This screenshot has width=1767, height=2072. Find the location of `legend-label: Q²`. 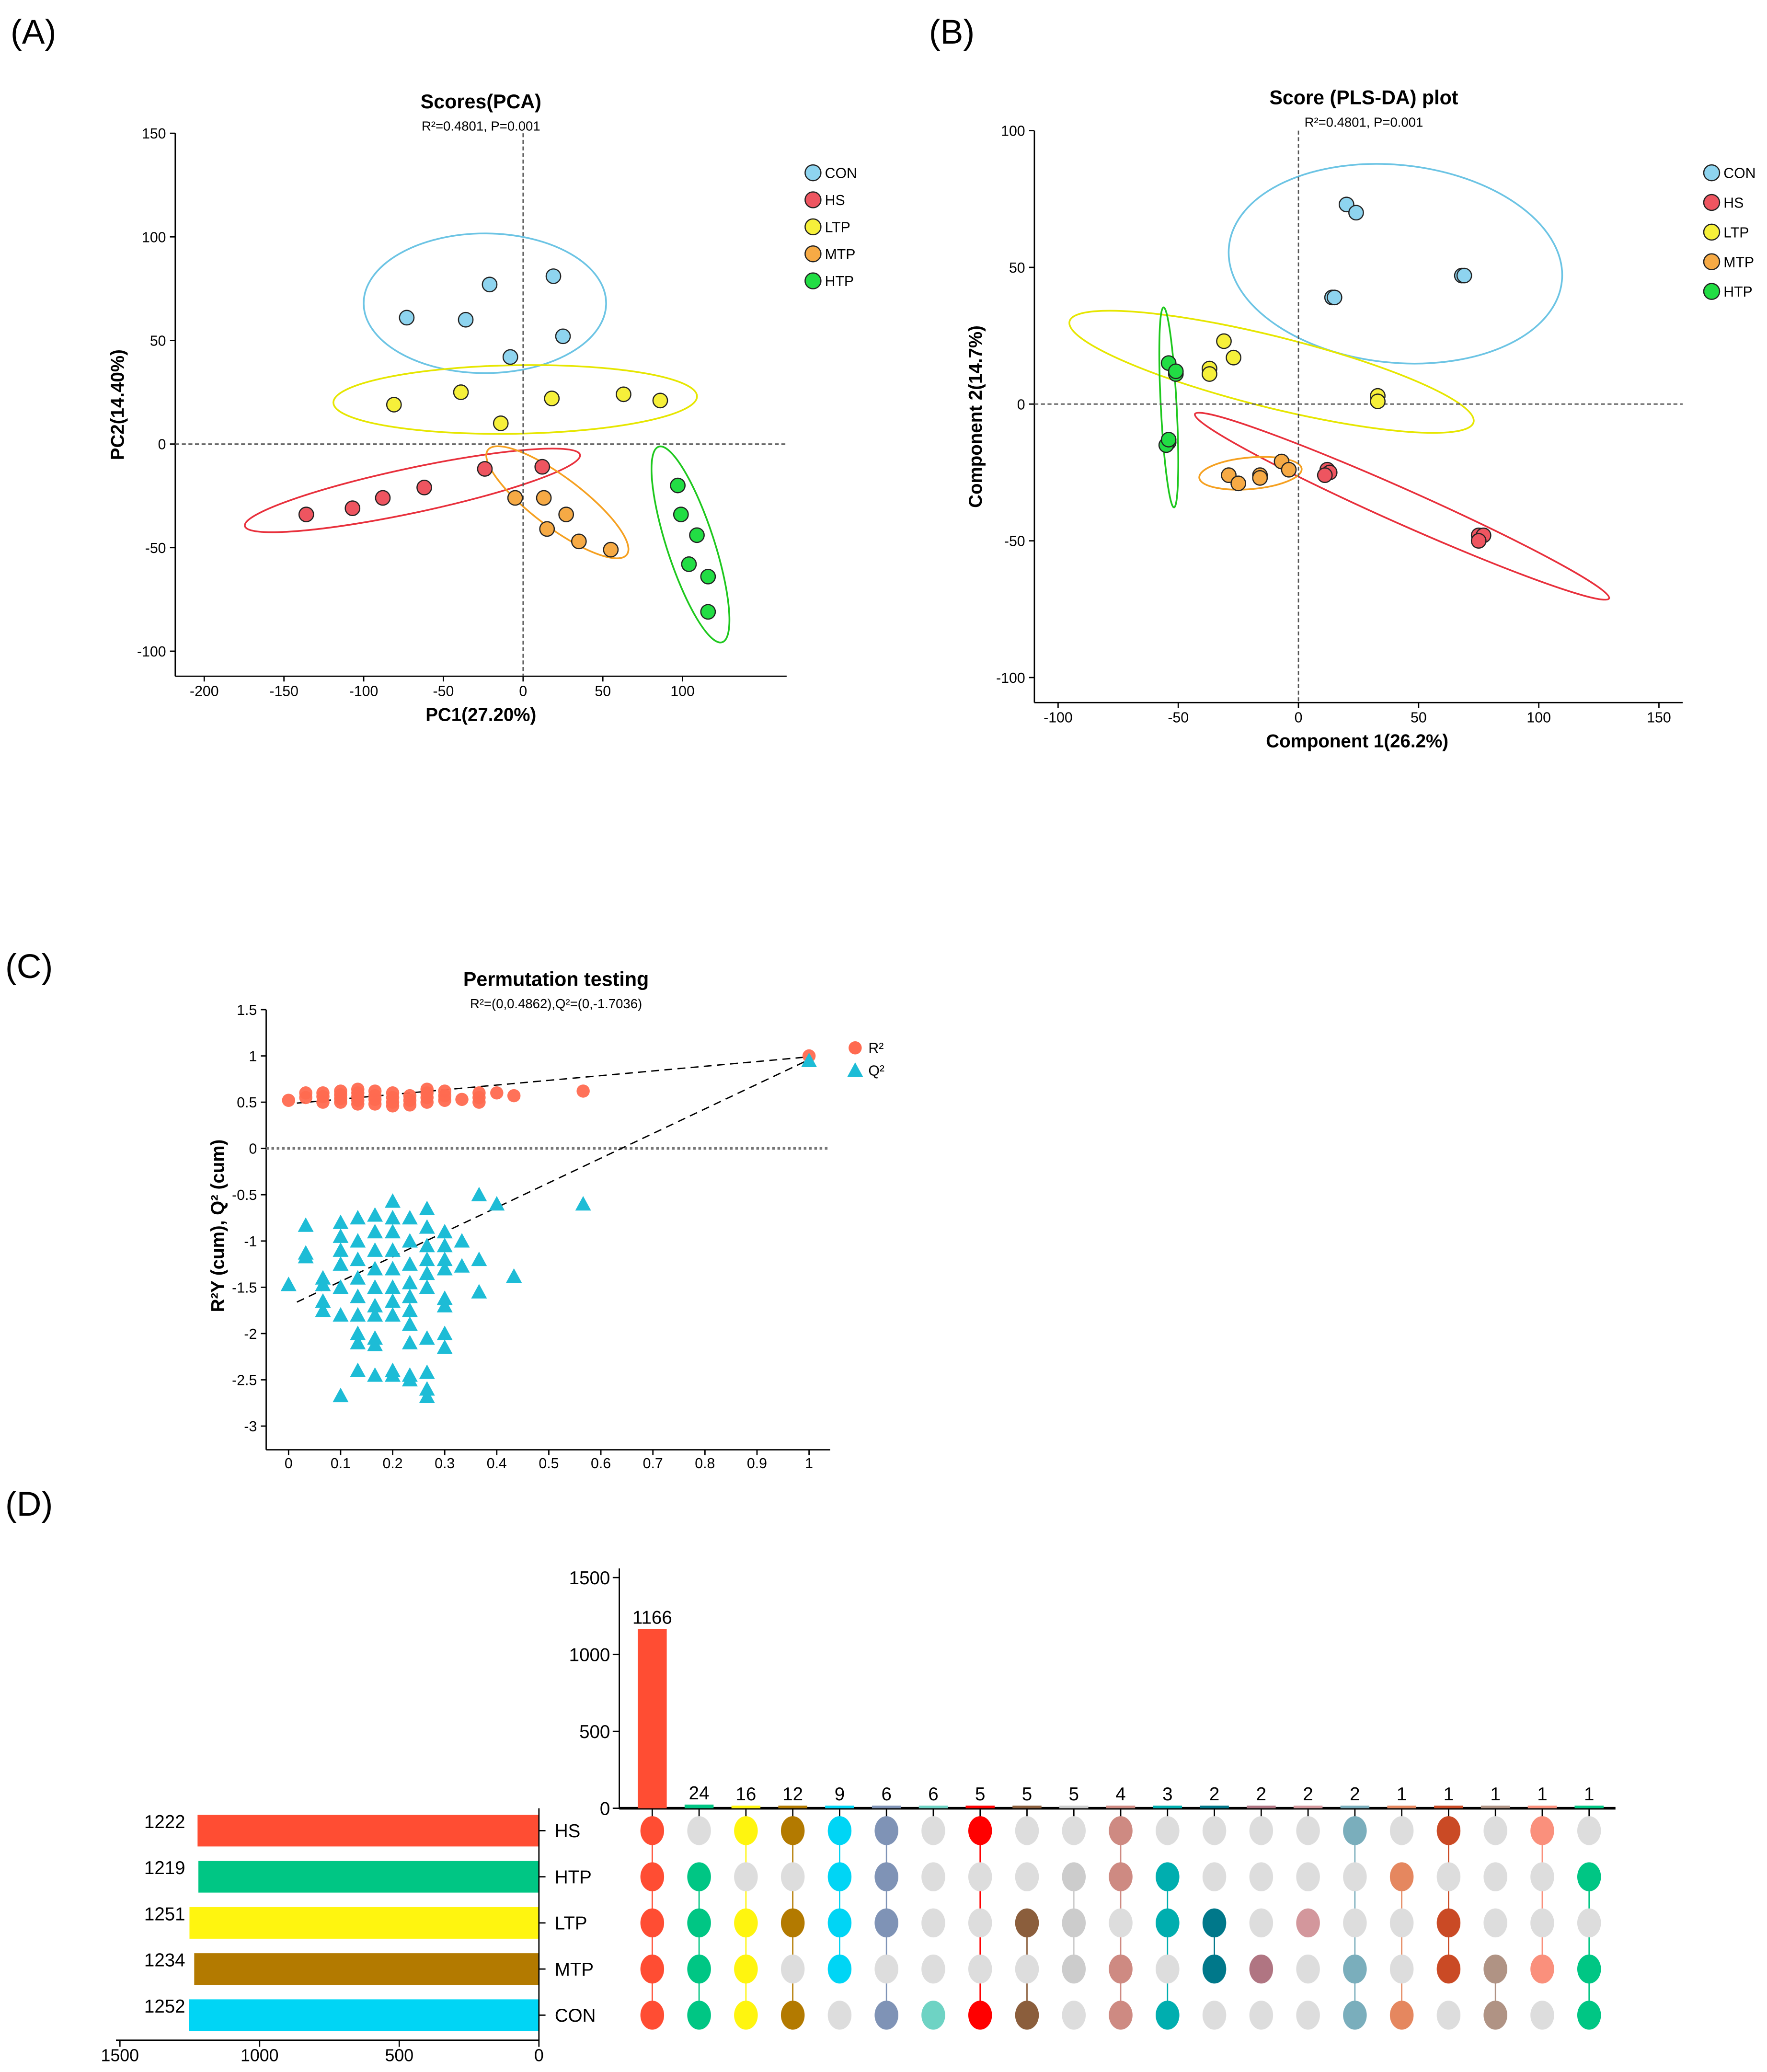

legend-label: Q² is located at coordinates (876, 1071).